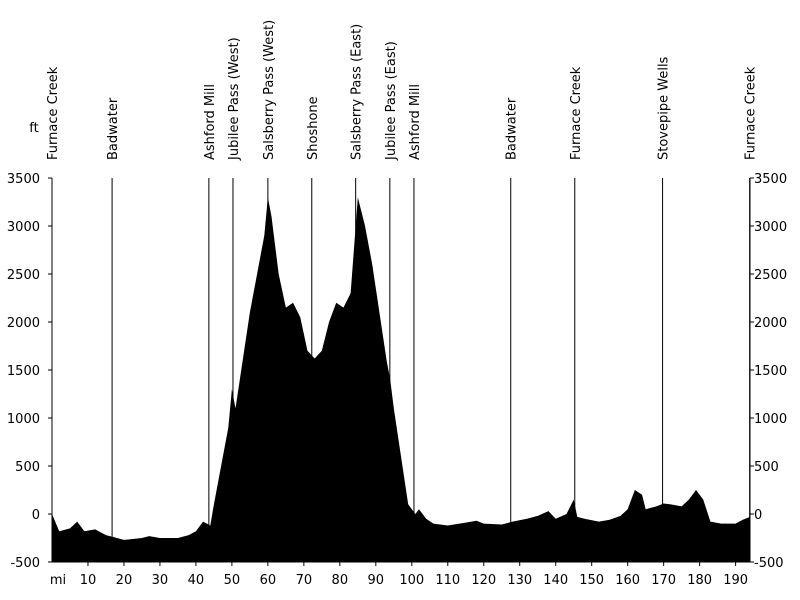 The width and height of the screenshot is (800, 600). What do you see at coordinates (357, 92) in the screenshot?
I see `landmark-label: Salsberry Pass (East)` at bounding box center [357, 92].